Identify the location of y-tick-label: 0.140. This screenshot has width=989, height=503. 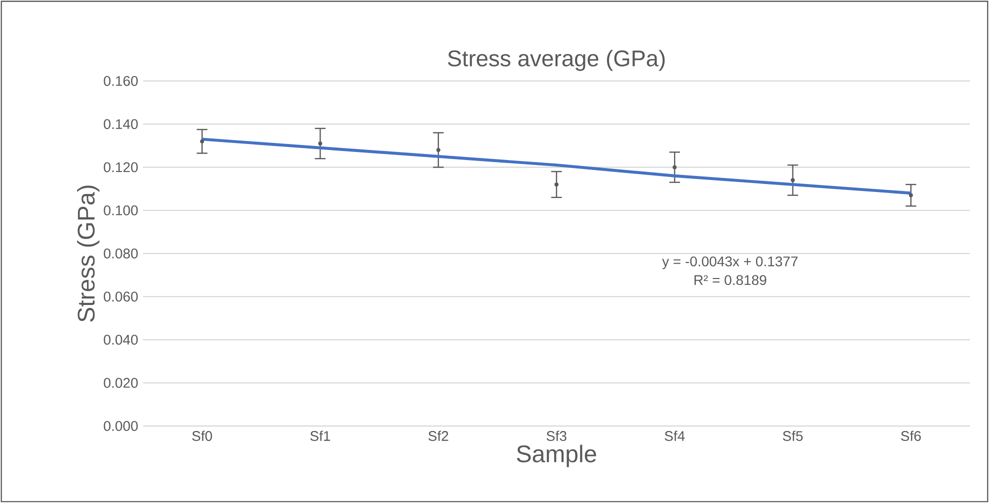
(121, 124).